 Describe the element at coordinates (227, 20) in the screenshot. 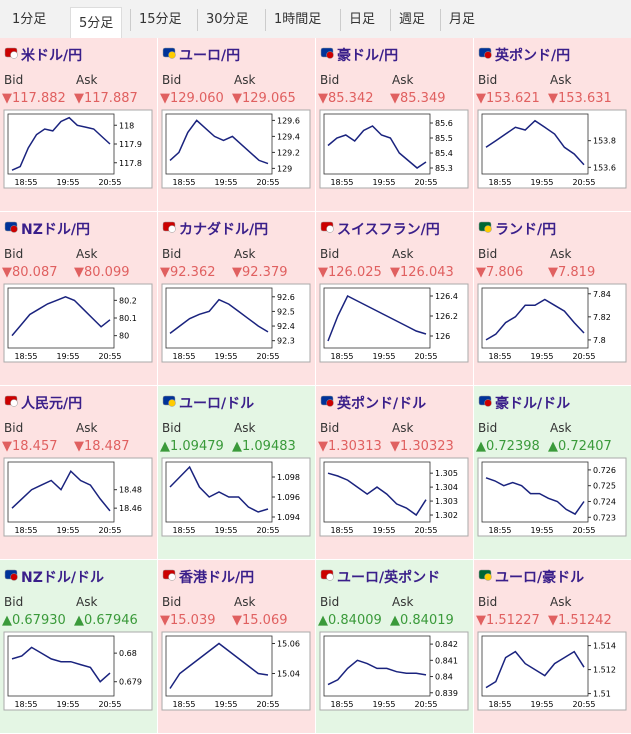

I see `timeframe-tab: 30分足` at that location.